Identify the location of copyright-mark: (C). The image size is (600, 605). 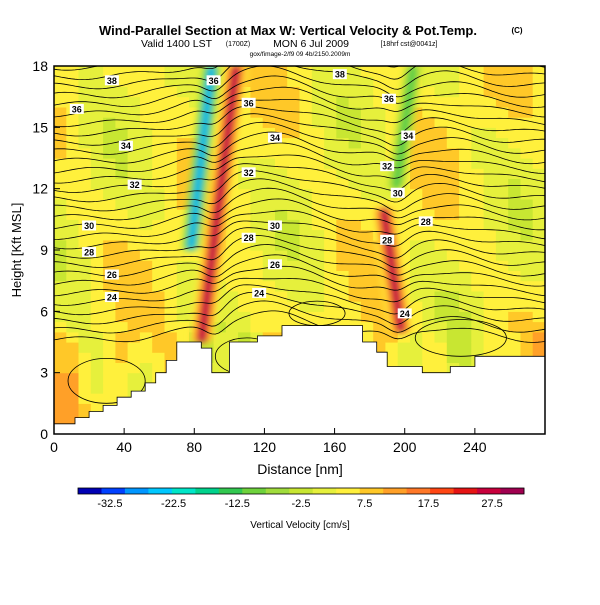
(516, 30).